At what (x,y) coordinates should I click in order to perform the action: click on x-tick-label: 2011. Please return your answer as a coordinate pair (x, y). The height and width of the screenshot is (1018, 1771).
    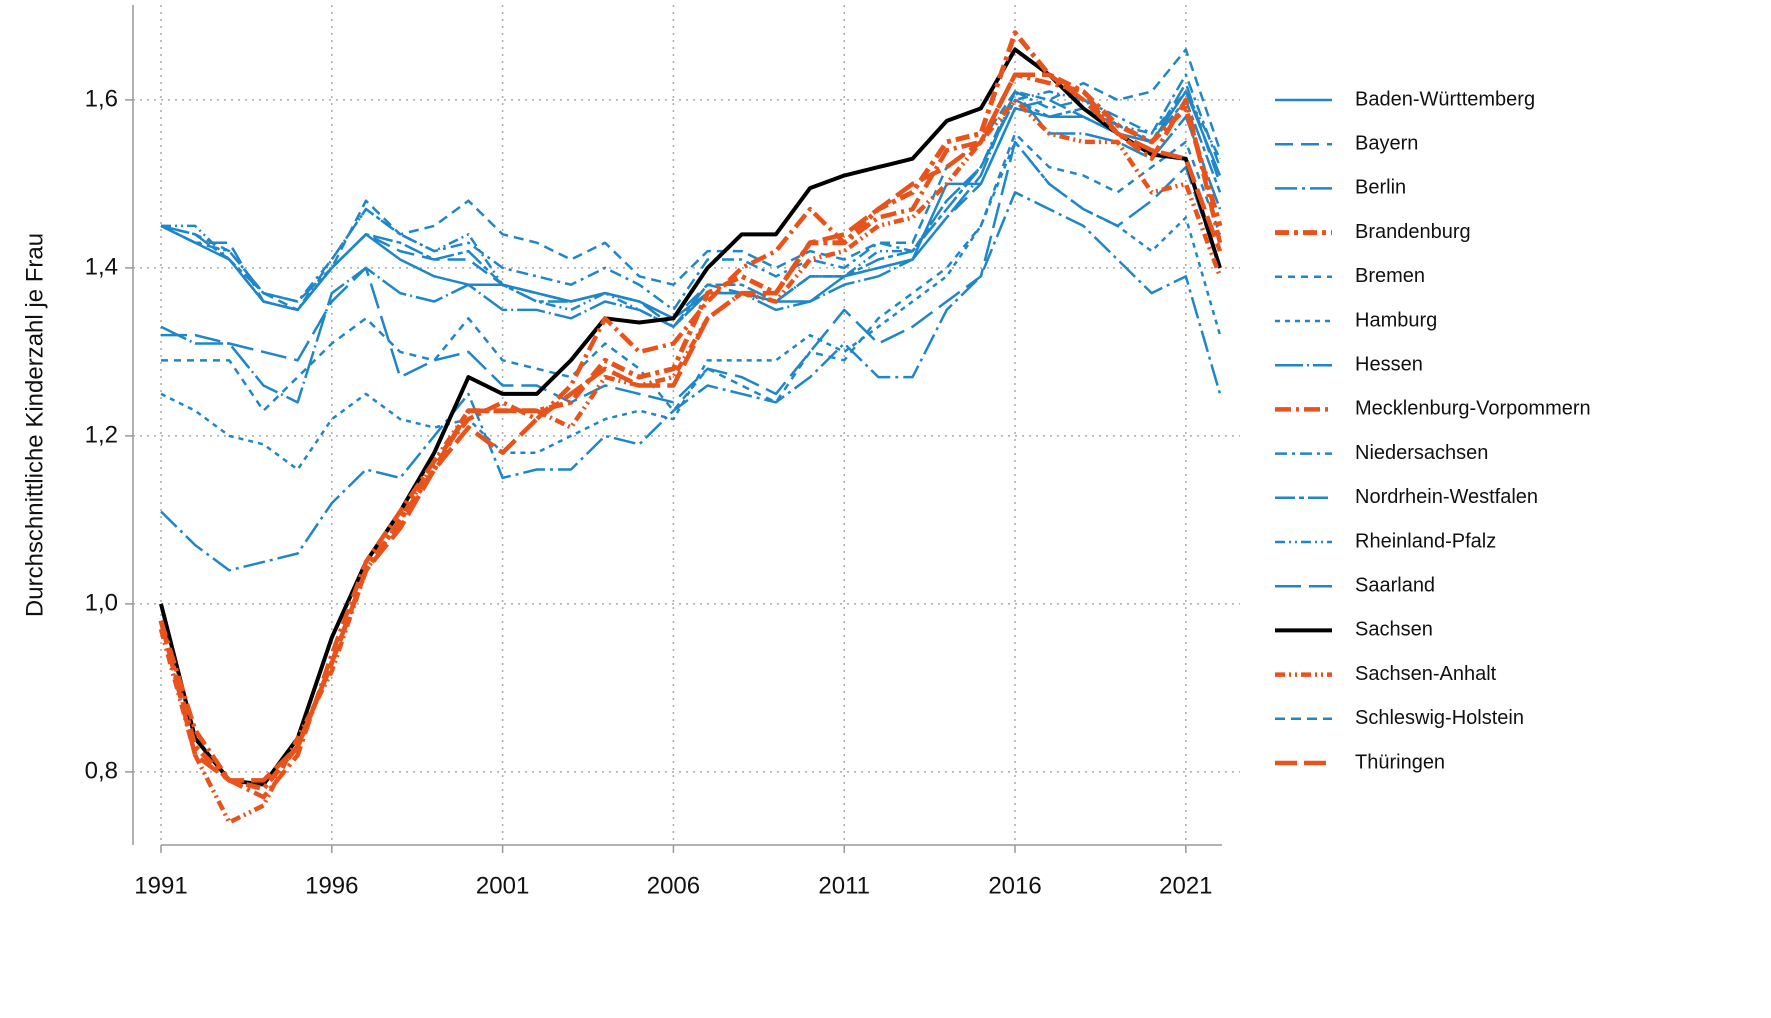
    Looking at the image, I should click on (844, 885).